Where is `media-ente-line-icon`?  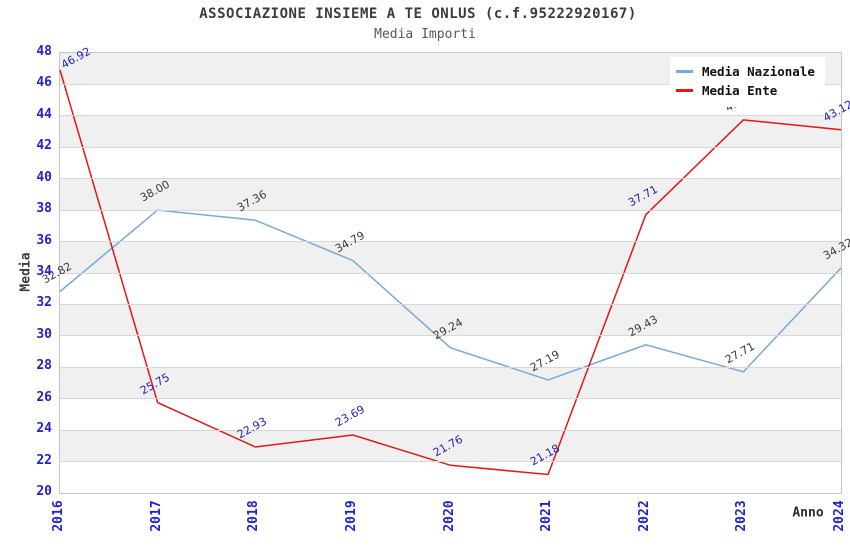 media-ente-line-icon is located at coordinates (684, 90).